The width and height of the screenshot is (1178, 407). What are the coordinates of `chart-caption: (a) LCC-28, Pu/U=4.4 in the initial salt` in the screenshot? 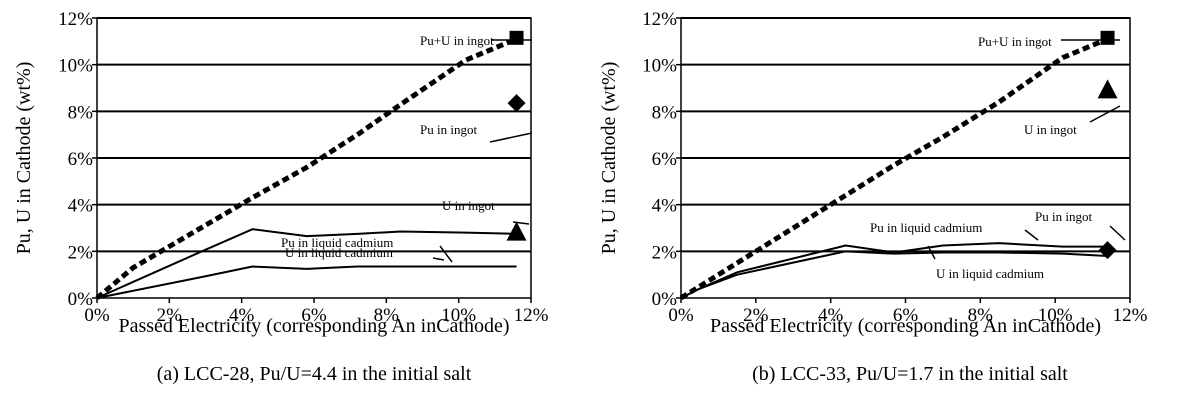 It's located at (314, 374).